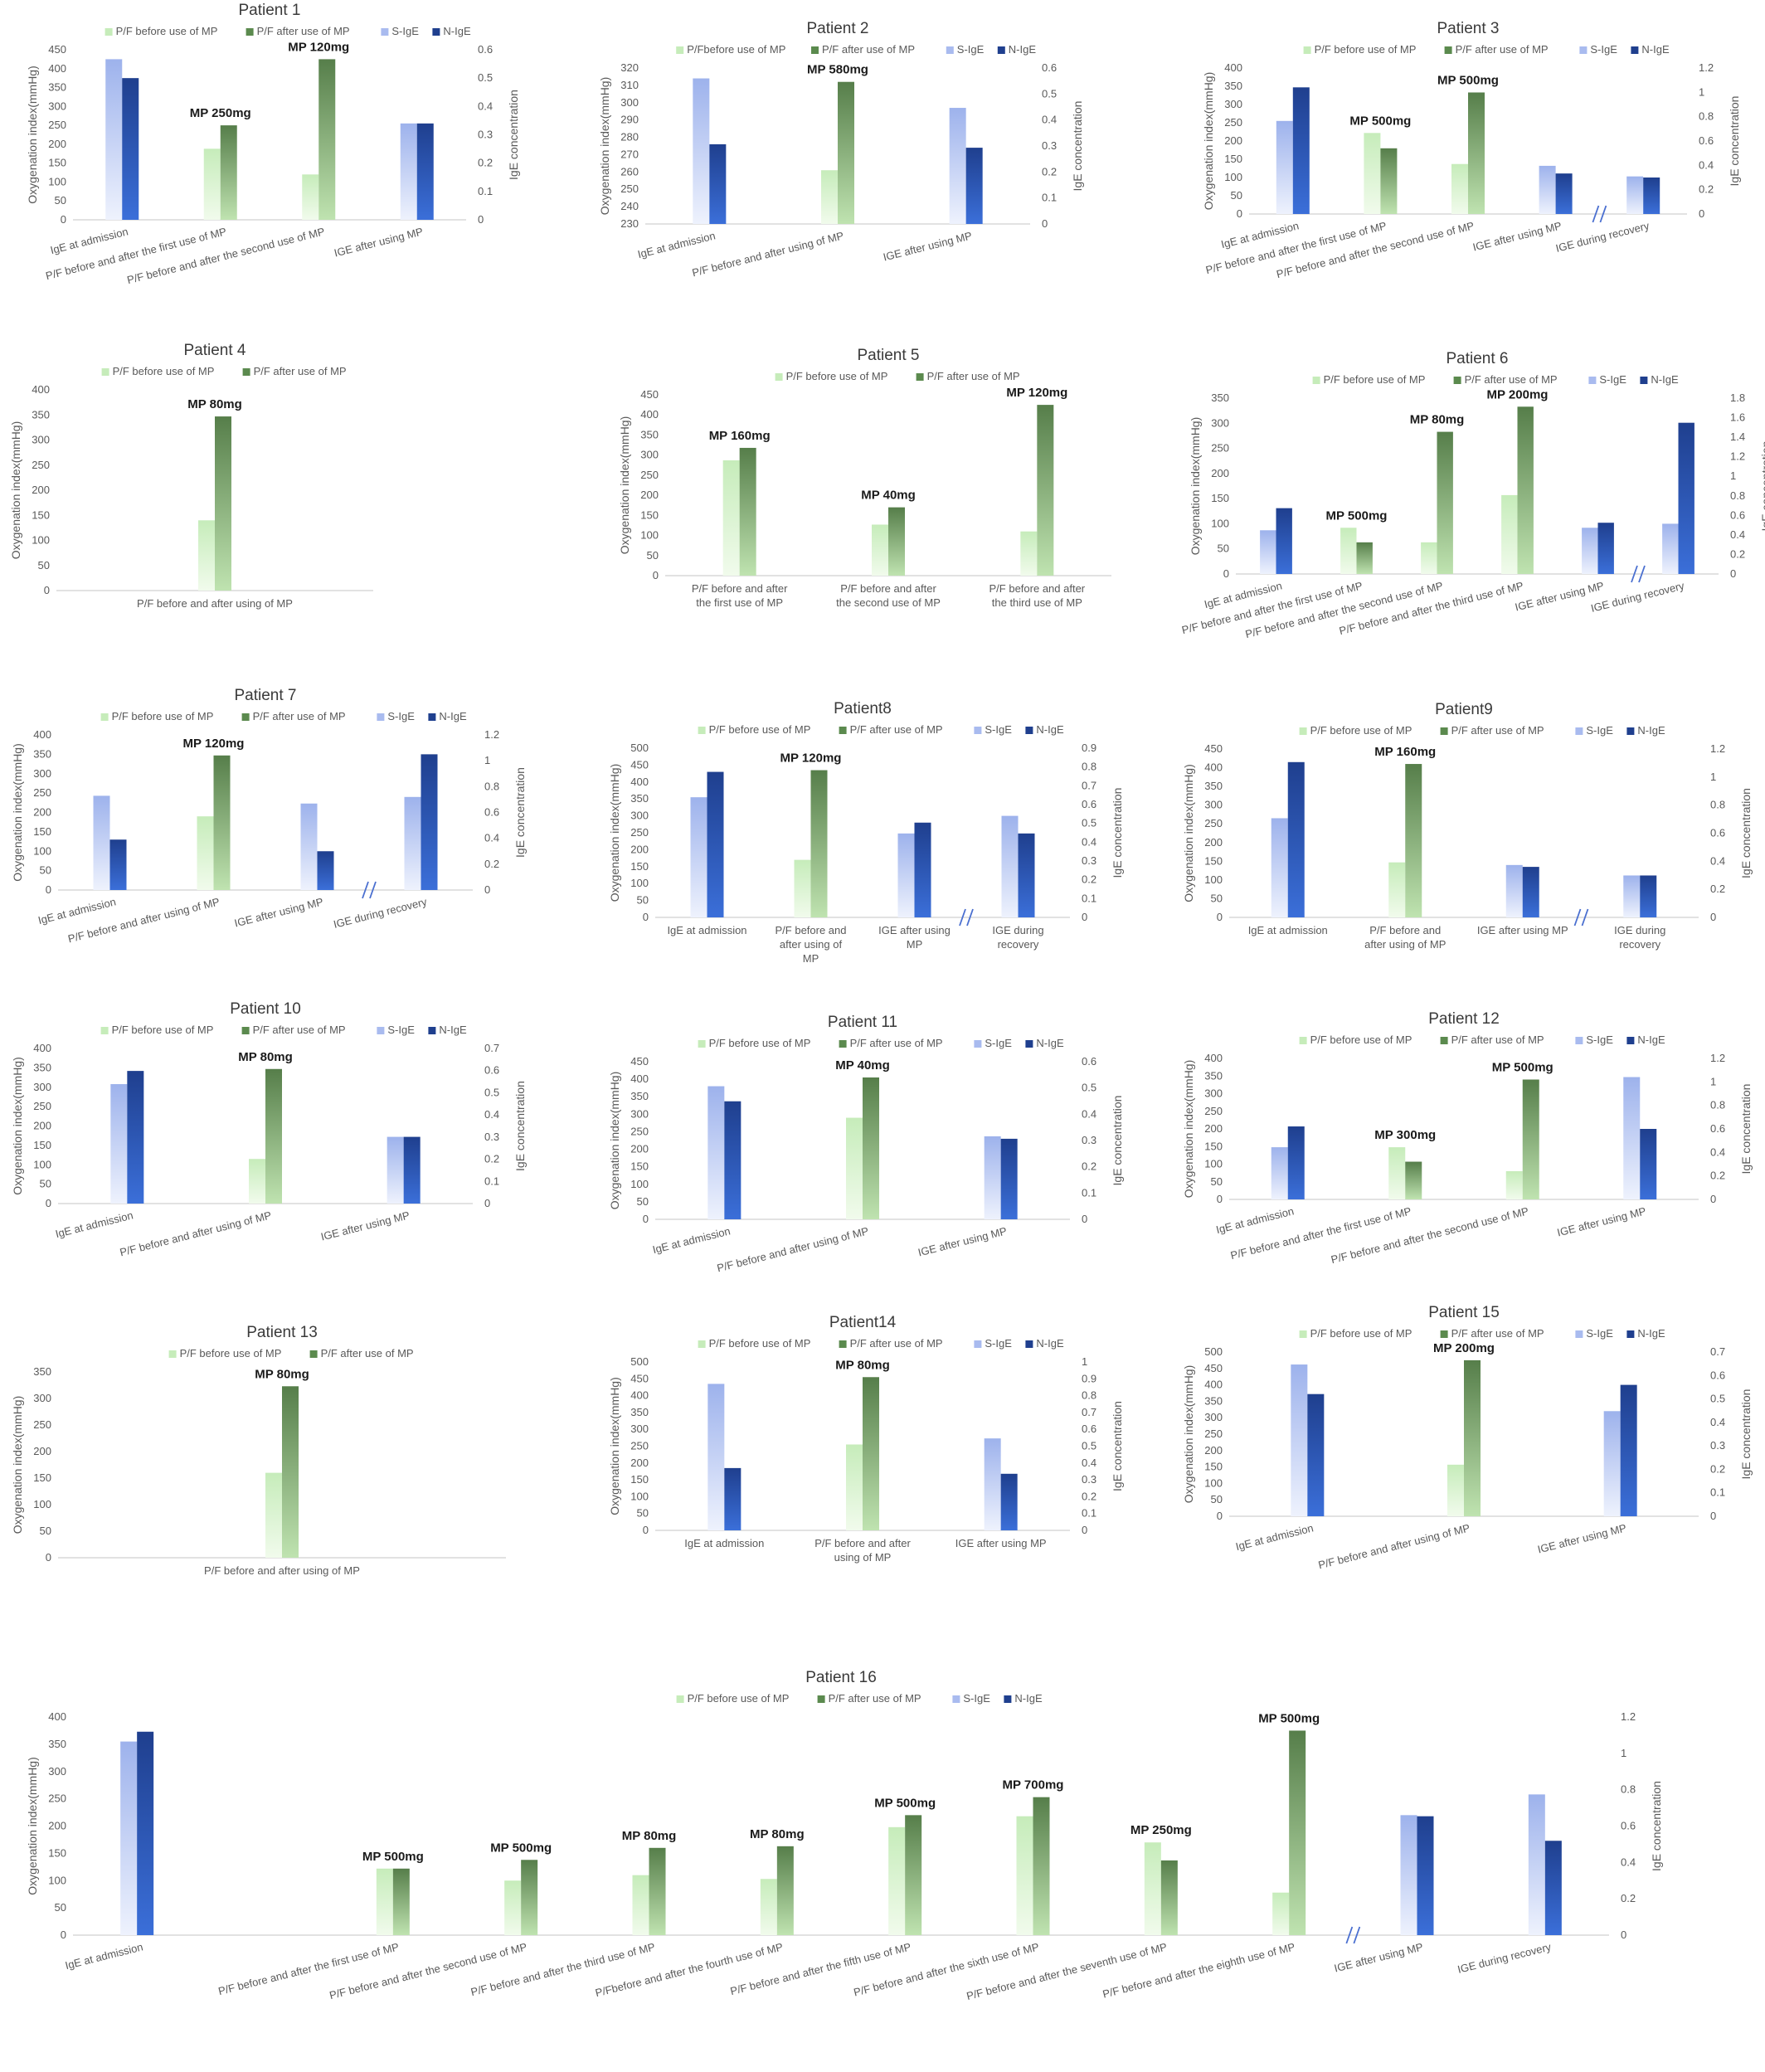 The image size is (1765, 2072). I want to click on chart-title: Patient 12, so click(1464, 1019).